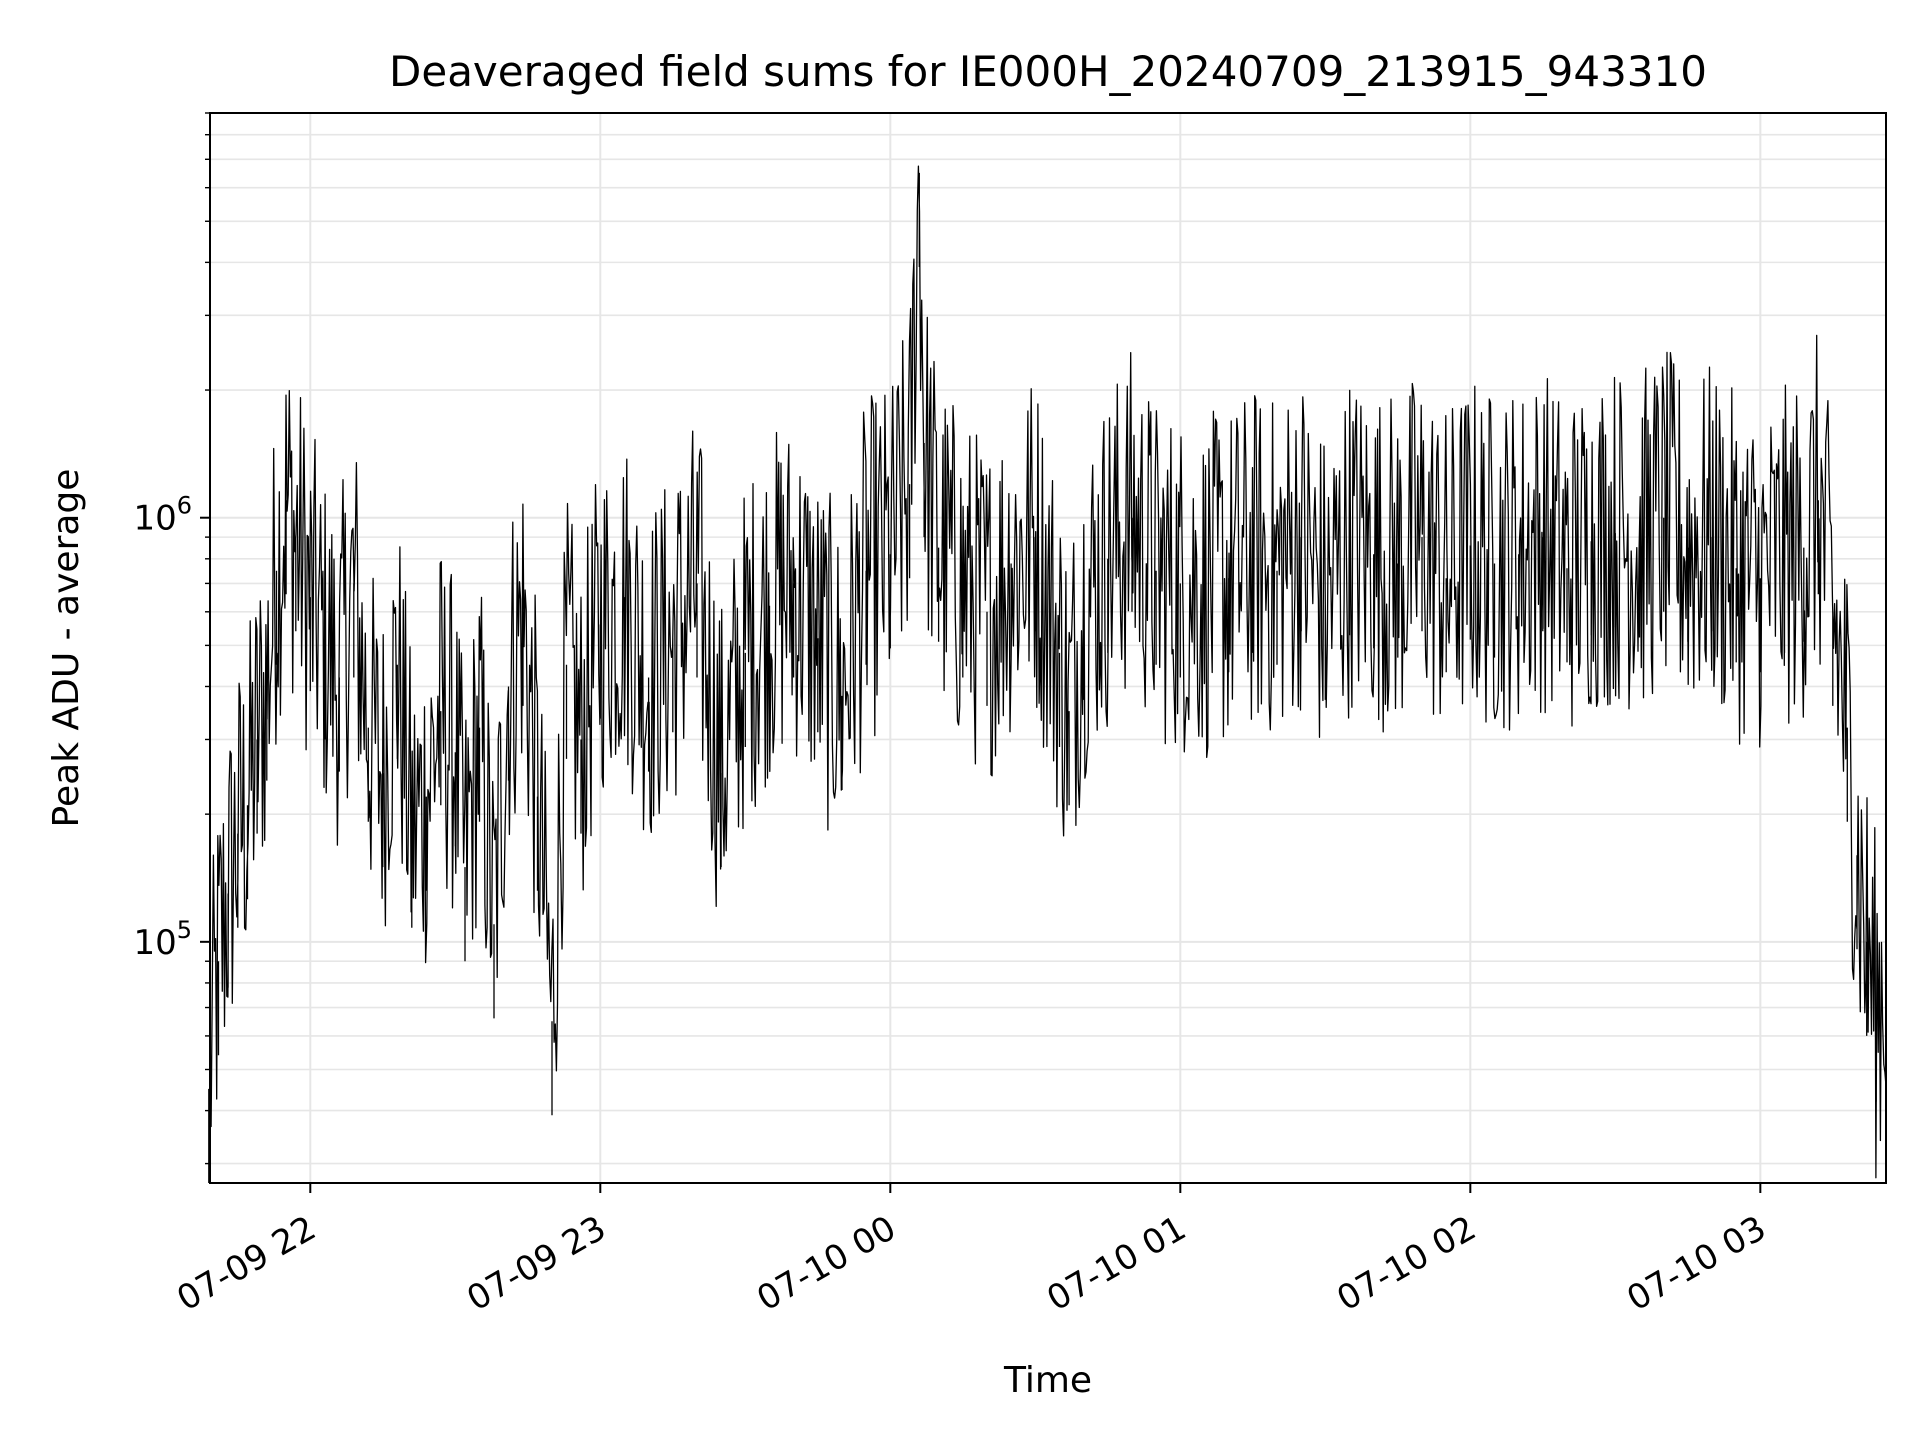  Describe the element at coordinates (162, 515) in the screenshot. I see `y-tick-label: 10⁶` at that location.